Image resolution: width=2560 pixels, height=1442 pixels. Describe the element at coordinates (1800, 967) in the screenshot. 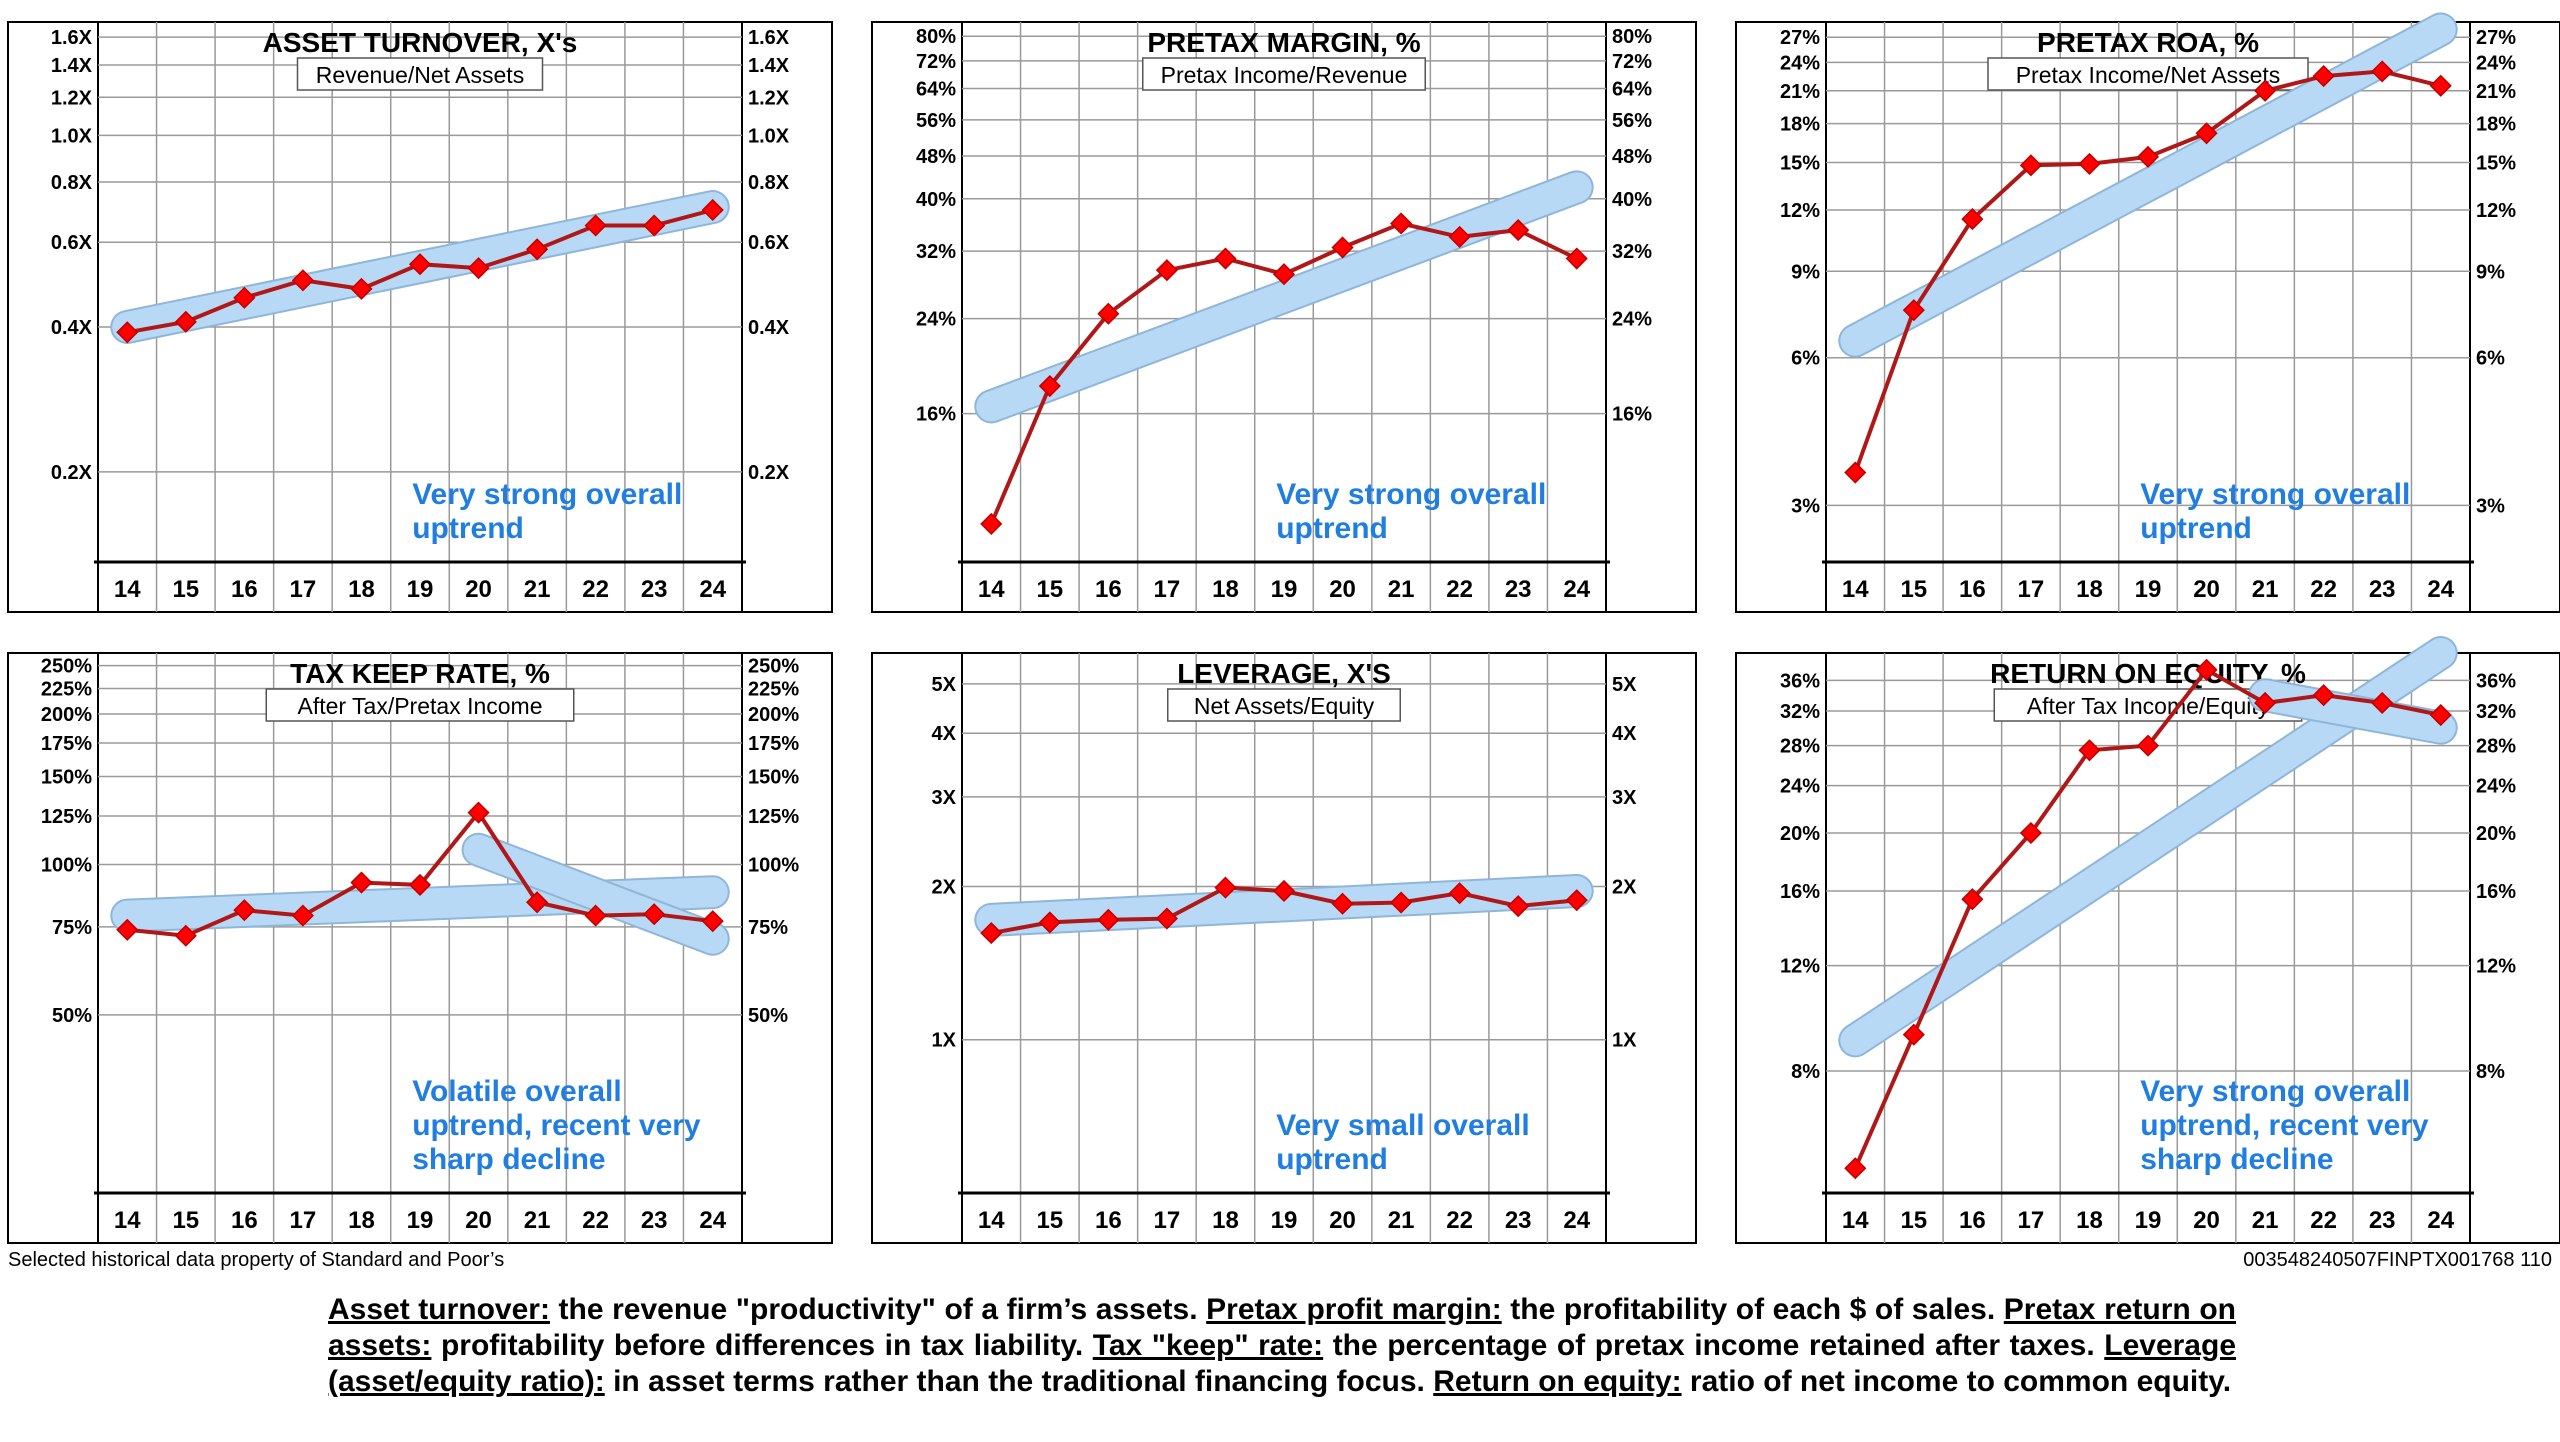

I see `y-tick-label-left: 12%` at that location.